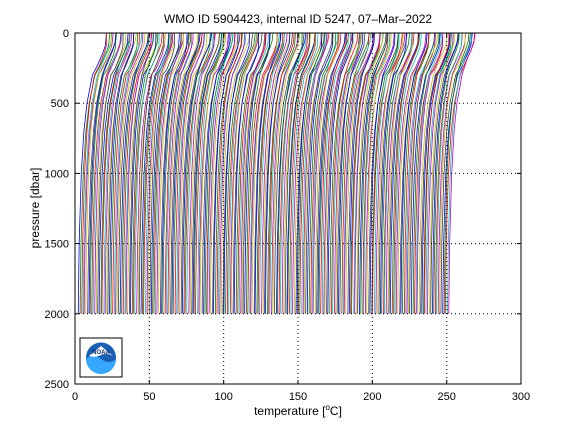 The height and width of the screenshot is (432, 576). I want to click on y-tick-label: 1500, so click(57, 245).